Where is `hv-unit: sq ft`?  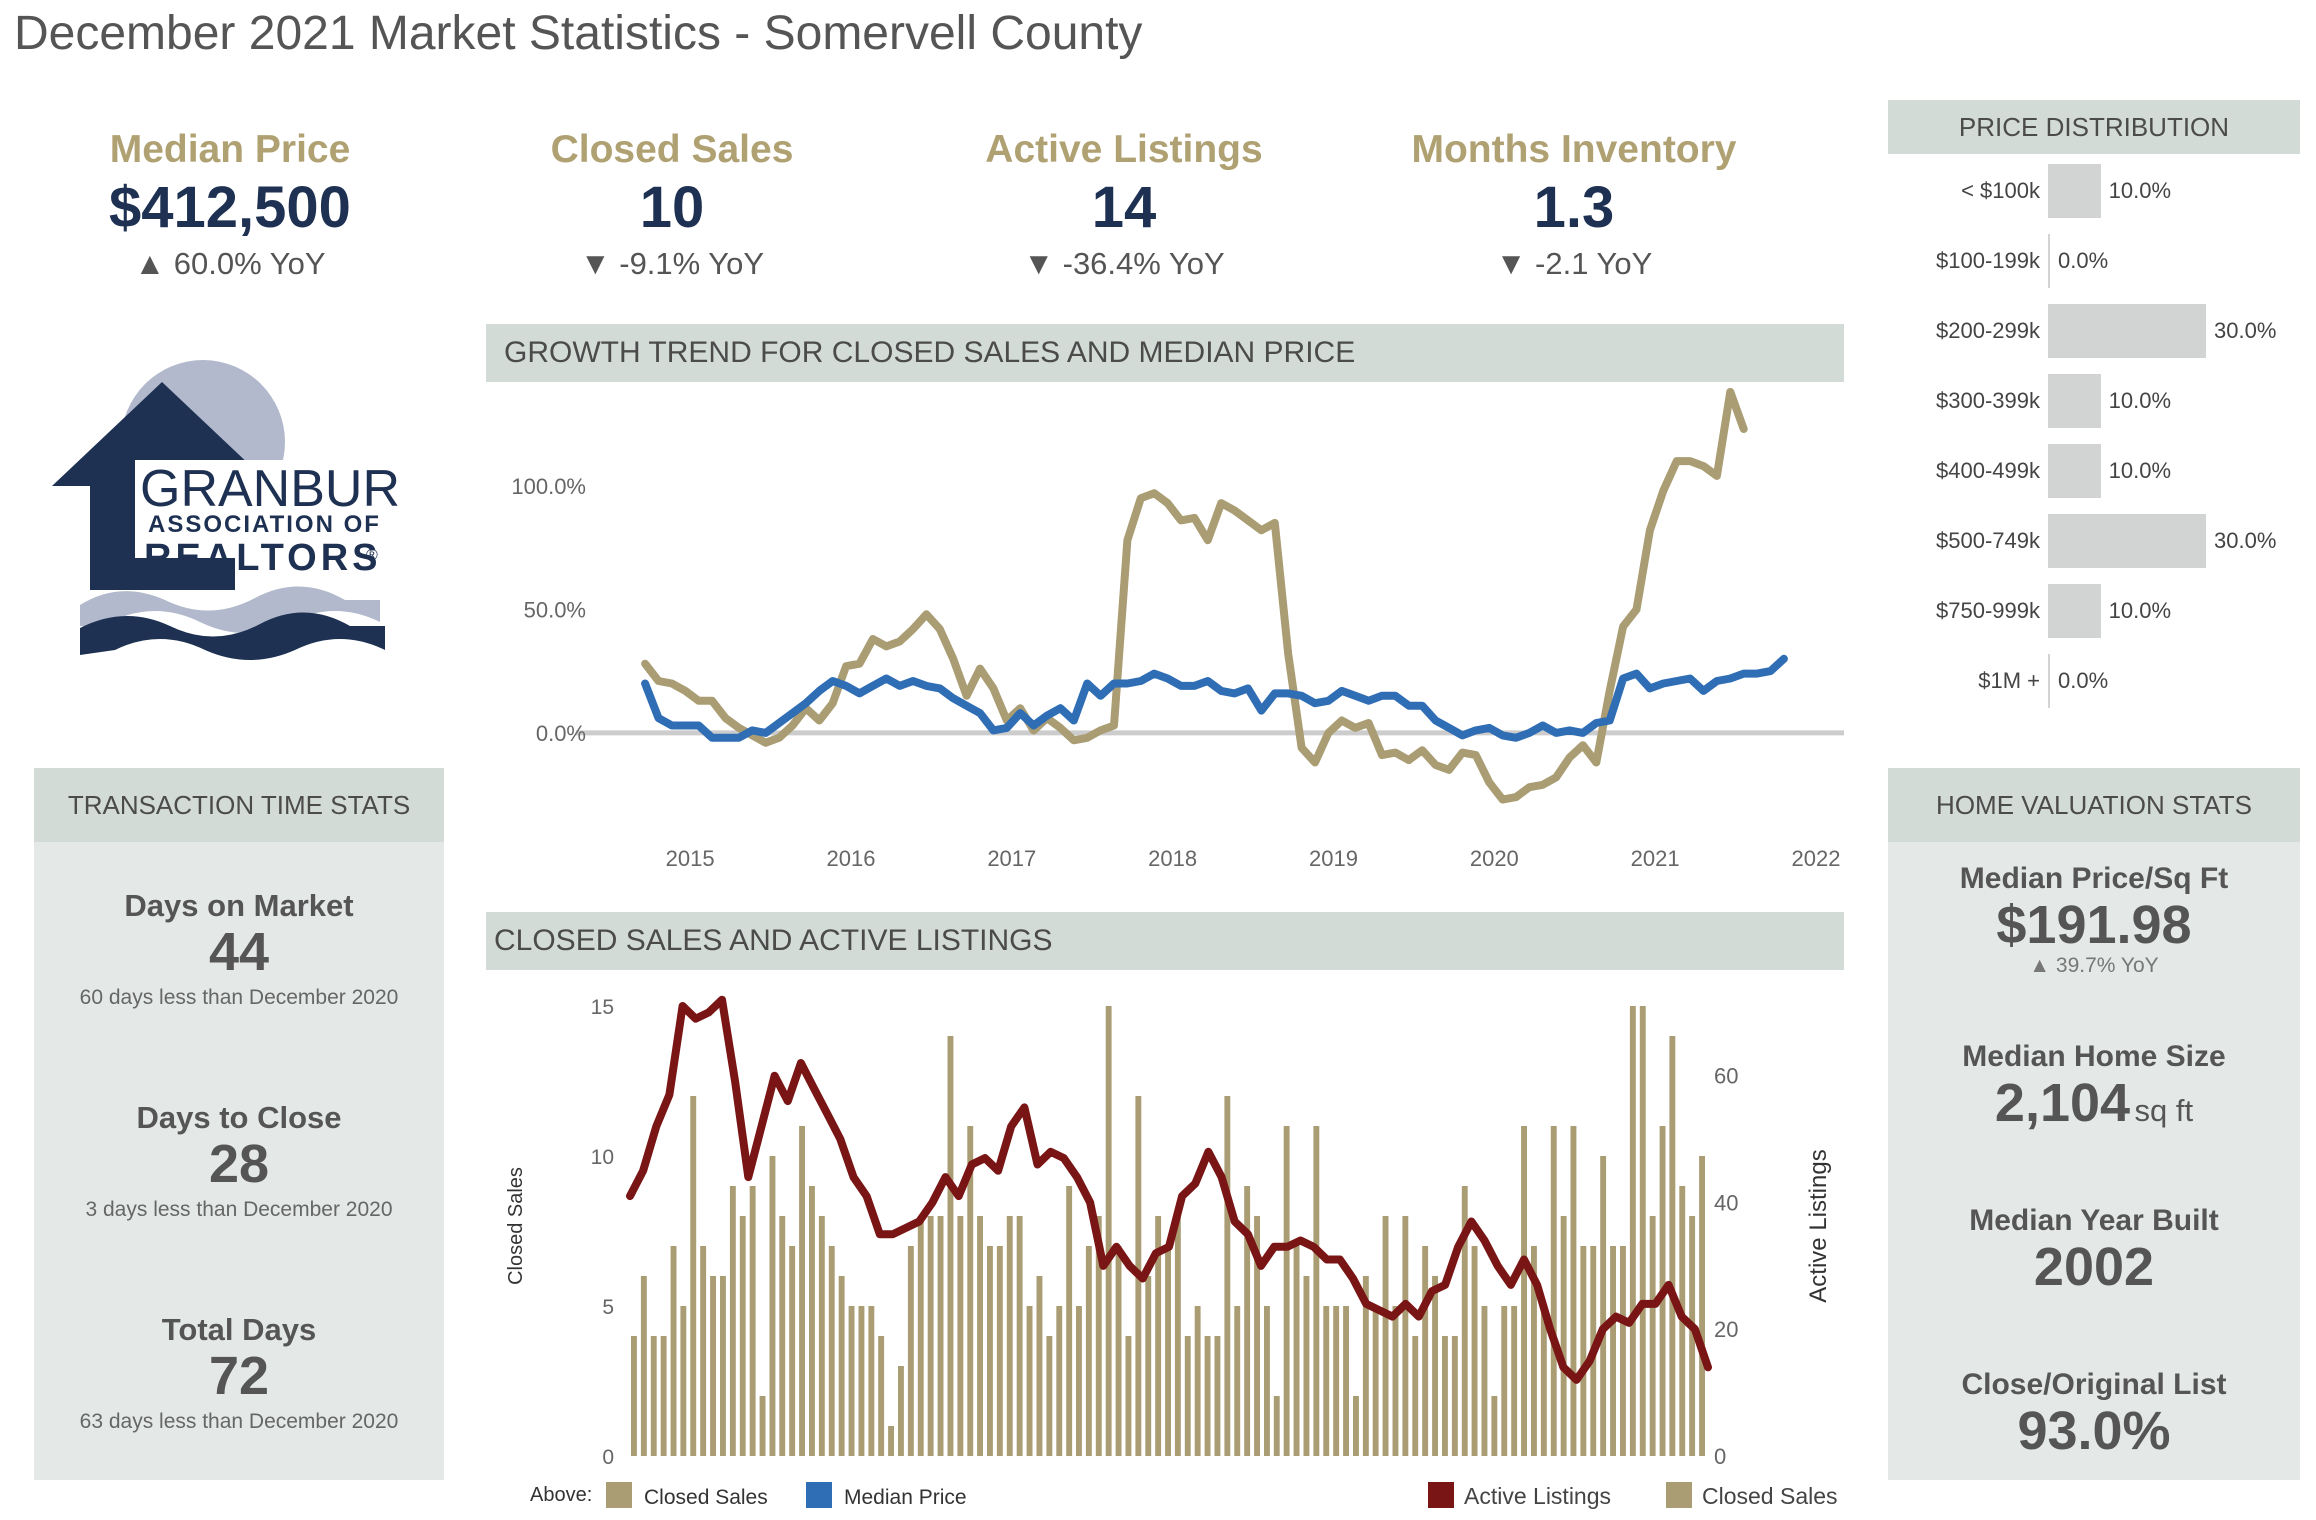 hv-unit: sq ft is located at coordinates (2164, 1110).